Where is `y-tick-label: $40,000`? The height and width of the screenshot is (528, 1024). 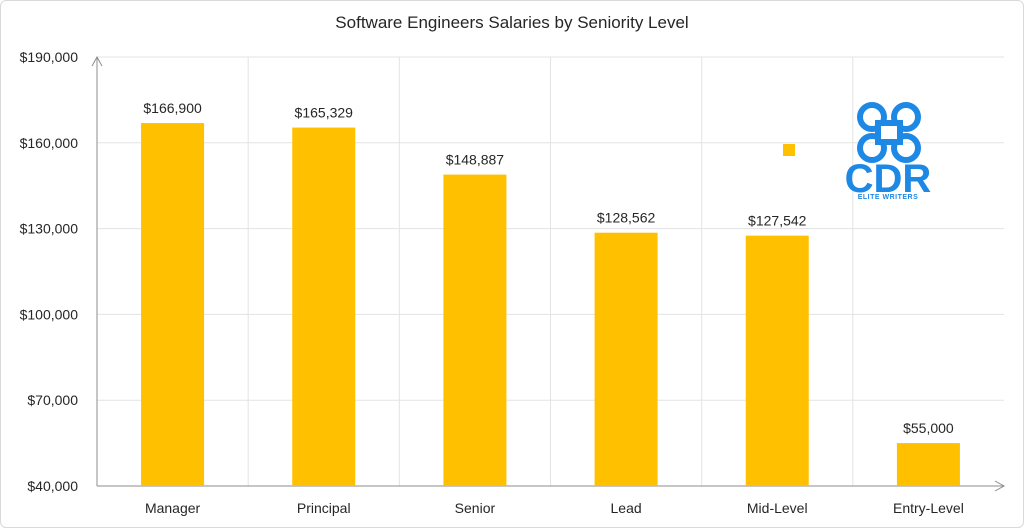
y-tick-label: $40,000 is located at coordinates (52, 486).